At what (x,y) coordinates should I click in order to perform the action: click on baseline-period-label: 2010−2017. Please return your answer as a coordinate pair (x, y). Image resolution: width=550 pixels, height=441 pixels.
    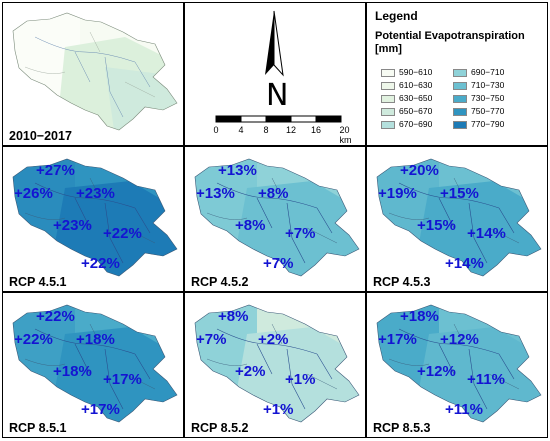
    Looking at the image, I should click on (40, 136).